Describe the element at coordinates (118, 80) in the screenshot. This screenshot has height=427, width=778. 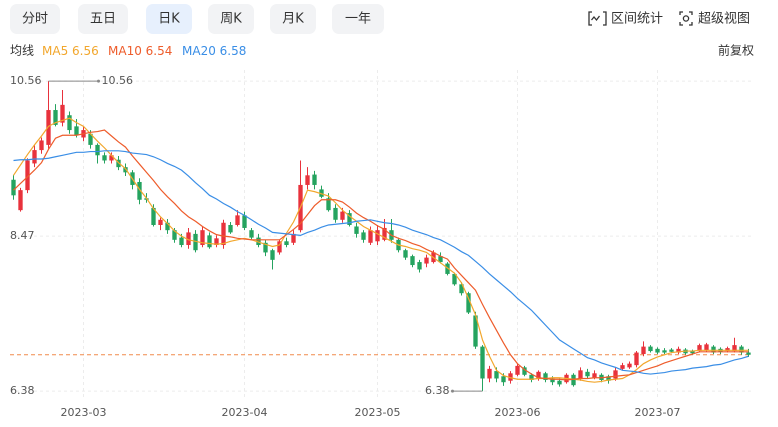
I see `max-label: 10.56` at that location.